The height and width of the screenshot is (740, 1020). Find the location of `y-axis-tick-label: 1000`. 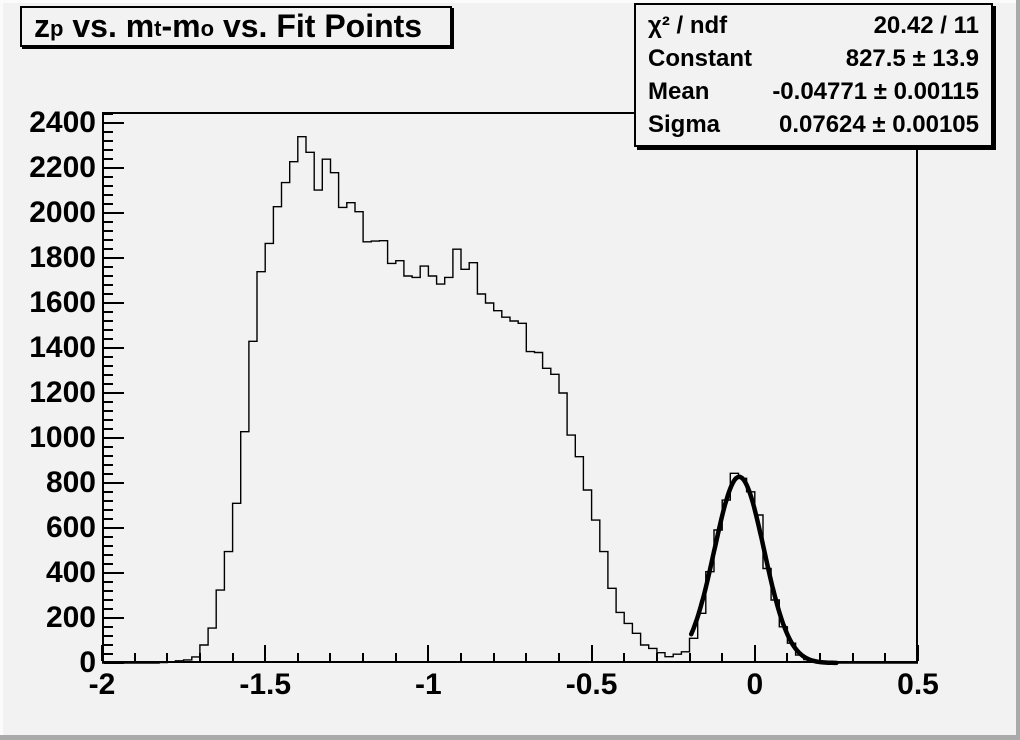

y-axis-tick-label: 1000 is located at coordinates (62, 437).